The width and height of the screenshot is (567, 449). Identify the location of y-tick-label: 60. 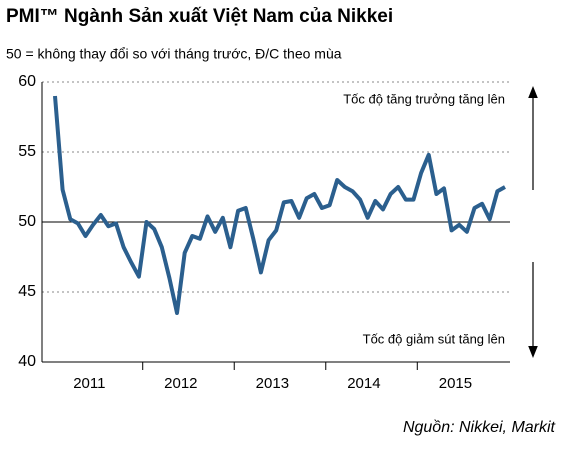
(27, 81).